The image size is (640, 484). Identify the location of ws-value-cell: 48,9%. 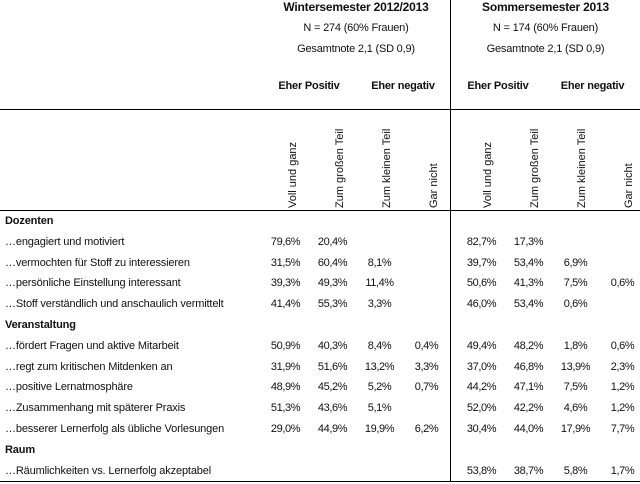
(285, 387).